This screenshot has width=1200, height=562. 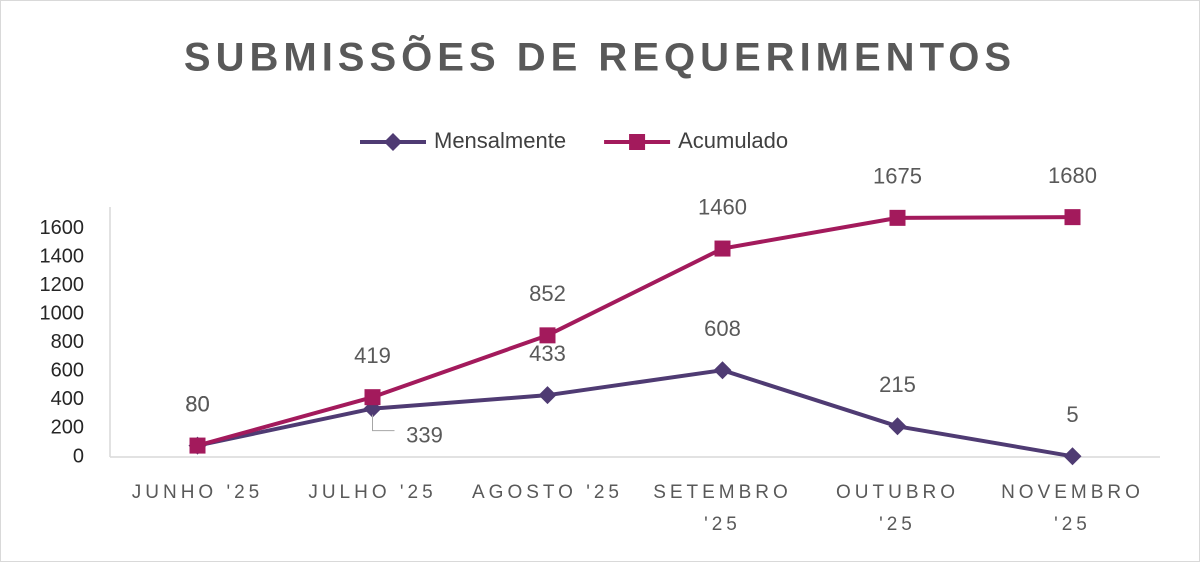 I want to click on data-label: 80, so click(x=197, y=403).